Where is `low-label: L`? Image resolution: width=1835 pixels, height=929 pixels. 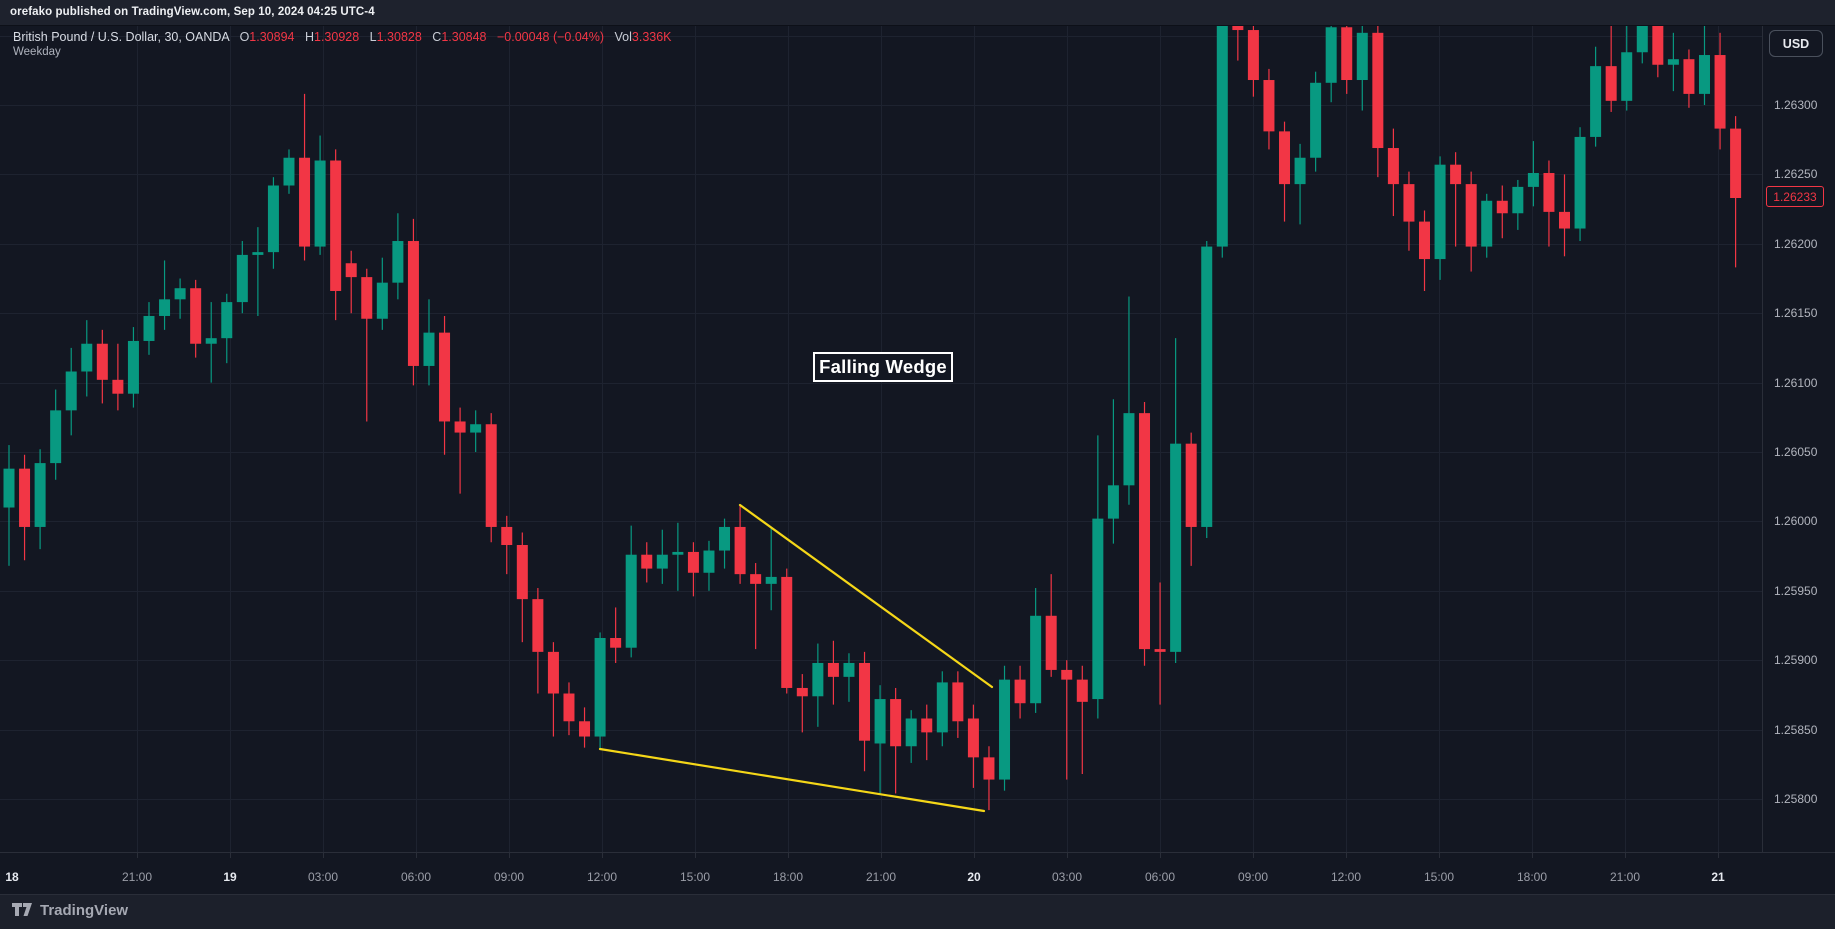
low-label: L is located at coordinates (373, 37).